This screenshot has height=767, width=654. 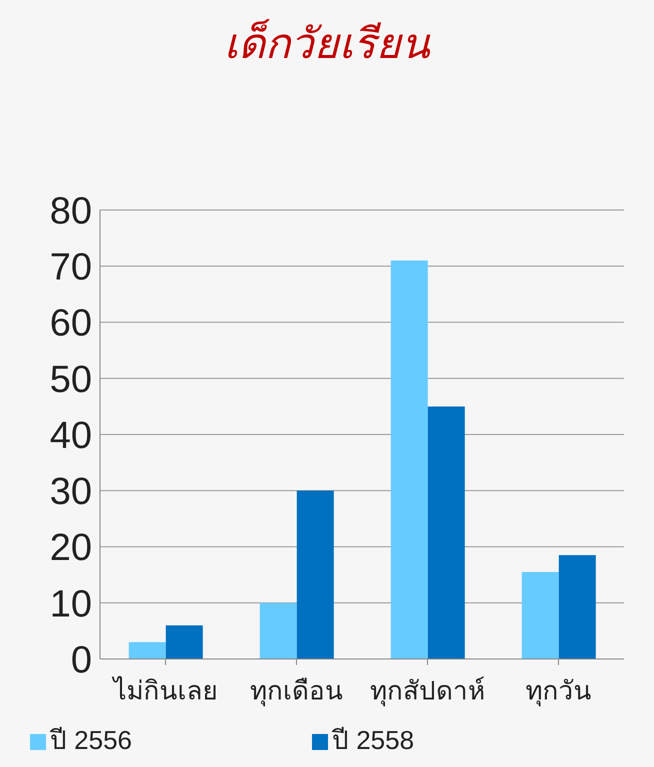 I want to click on y-tick-label: 60, so click(x=71, y=323).